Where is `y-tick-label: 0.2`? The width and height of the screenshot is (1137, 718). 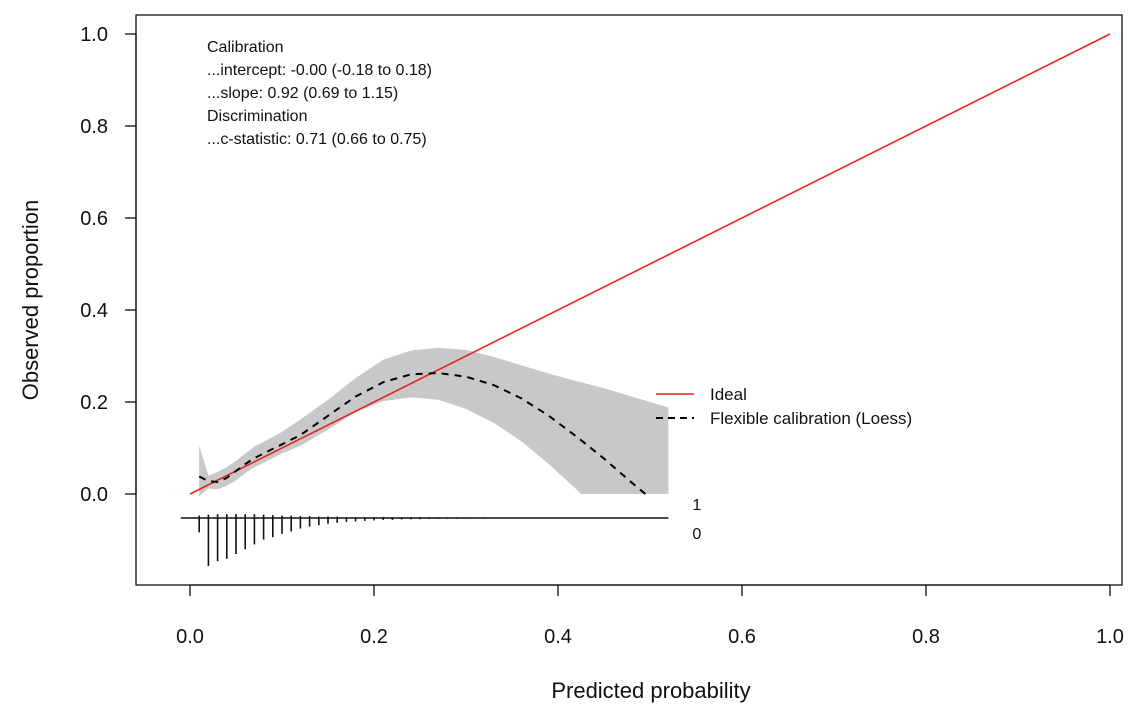
y-tick-label: 0.2 is located at coordinates (94, 403).